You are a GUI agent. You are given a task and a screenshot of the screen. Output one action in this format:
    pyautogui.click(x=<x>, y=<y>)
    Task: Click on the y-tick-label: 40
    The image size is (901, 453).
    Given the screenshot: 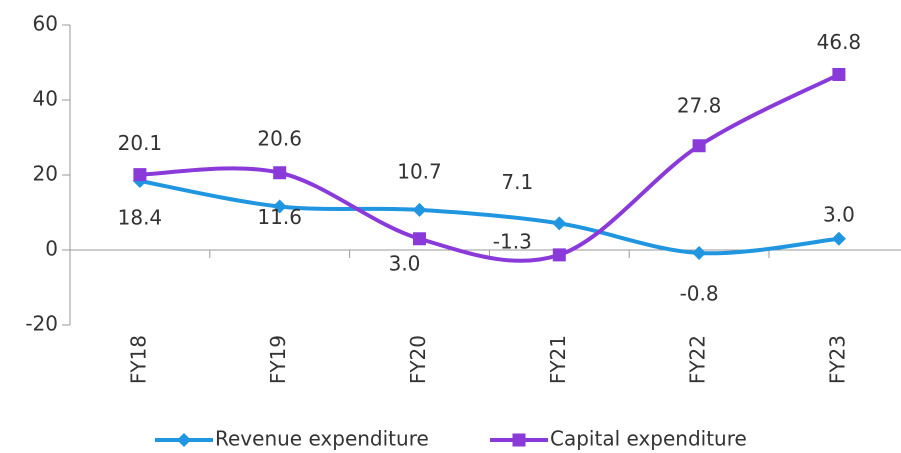 What is the action you would take?
    pyautogui.click(x=45, y=99)
    